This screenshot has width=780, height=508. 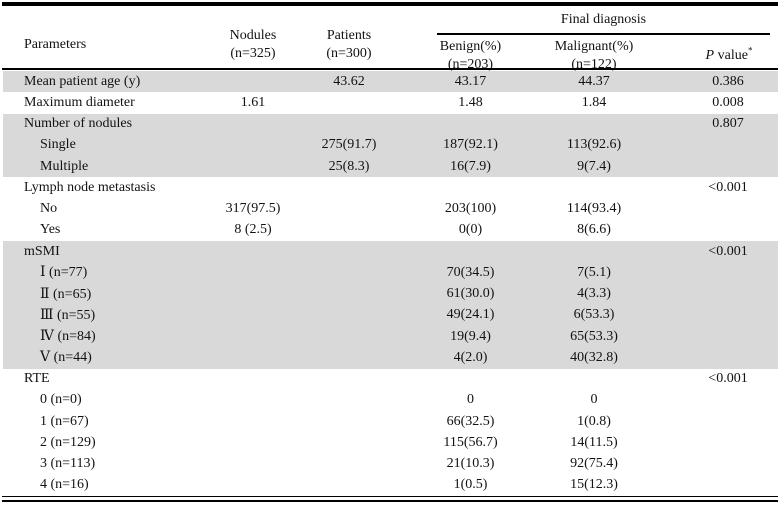 What do you see at coordinates (78, 124) in the screenshot?
I see `cell-parameter: Number of nodules` at bounding box center [78, 124].